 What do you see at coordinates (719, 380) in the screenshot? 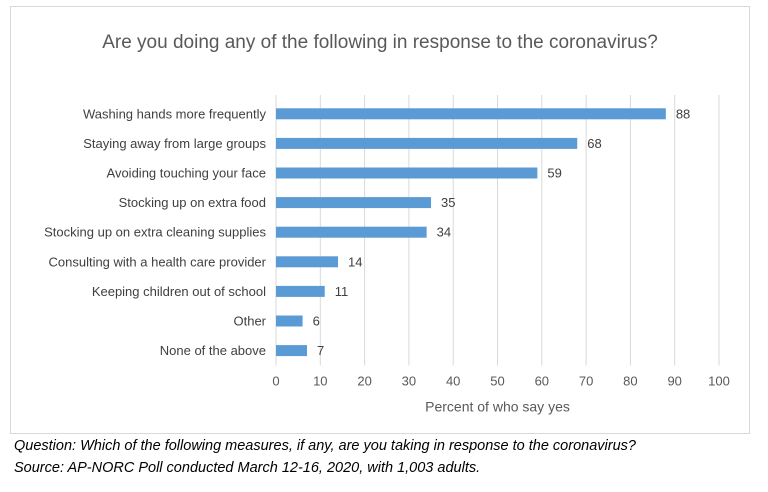
I see `x-tick-label: 100` at bounding box center [719, 380].